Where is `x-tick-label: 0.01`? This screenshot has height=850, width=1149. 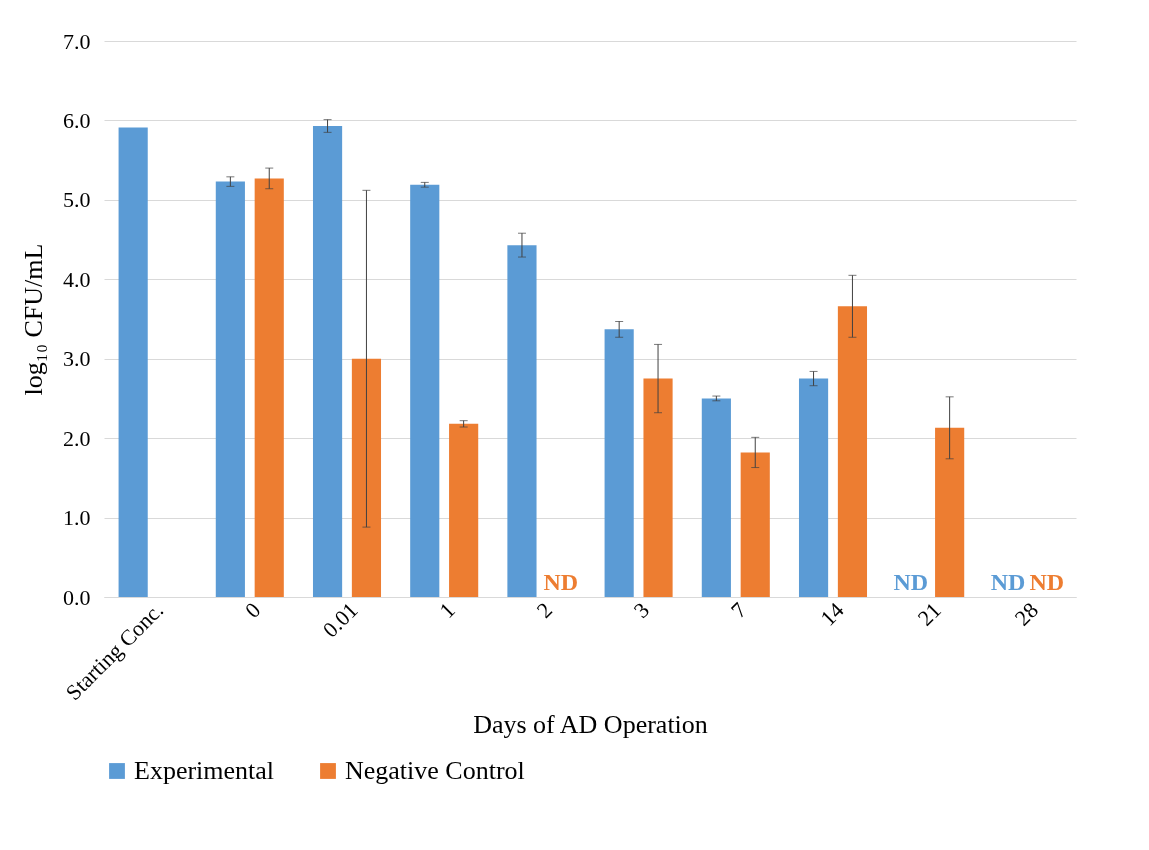
x-tick-label: 0.01 is located at coordinates (340, 620).